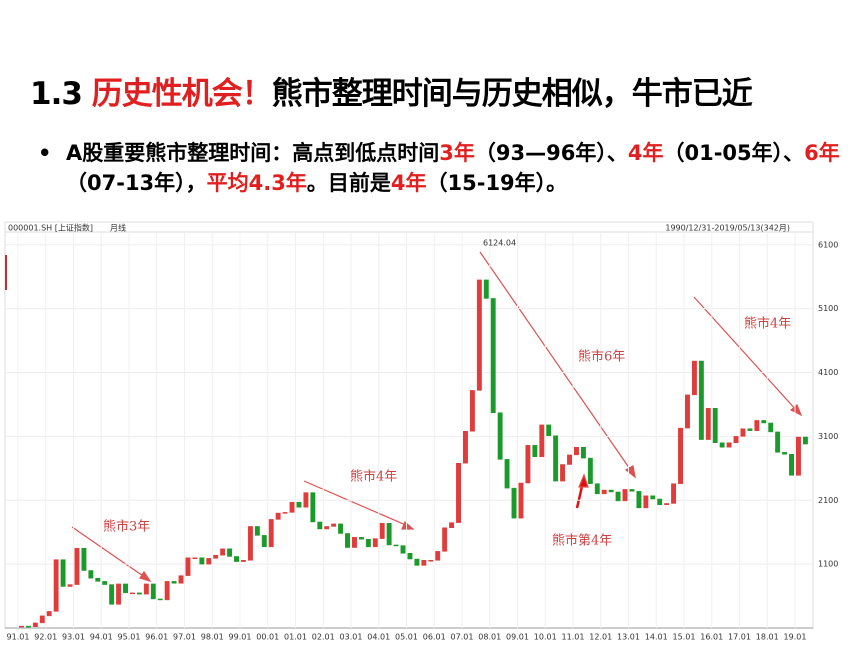  I want to click on y-tick-label: 4100, so click(828, 372).